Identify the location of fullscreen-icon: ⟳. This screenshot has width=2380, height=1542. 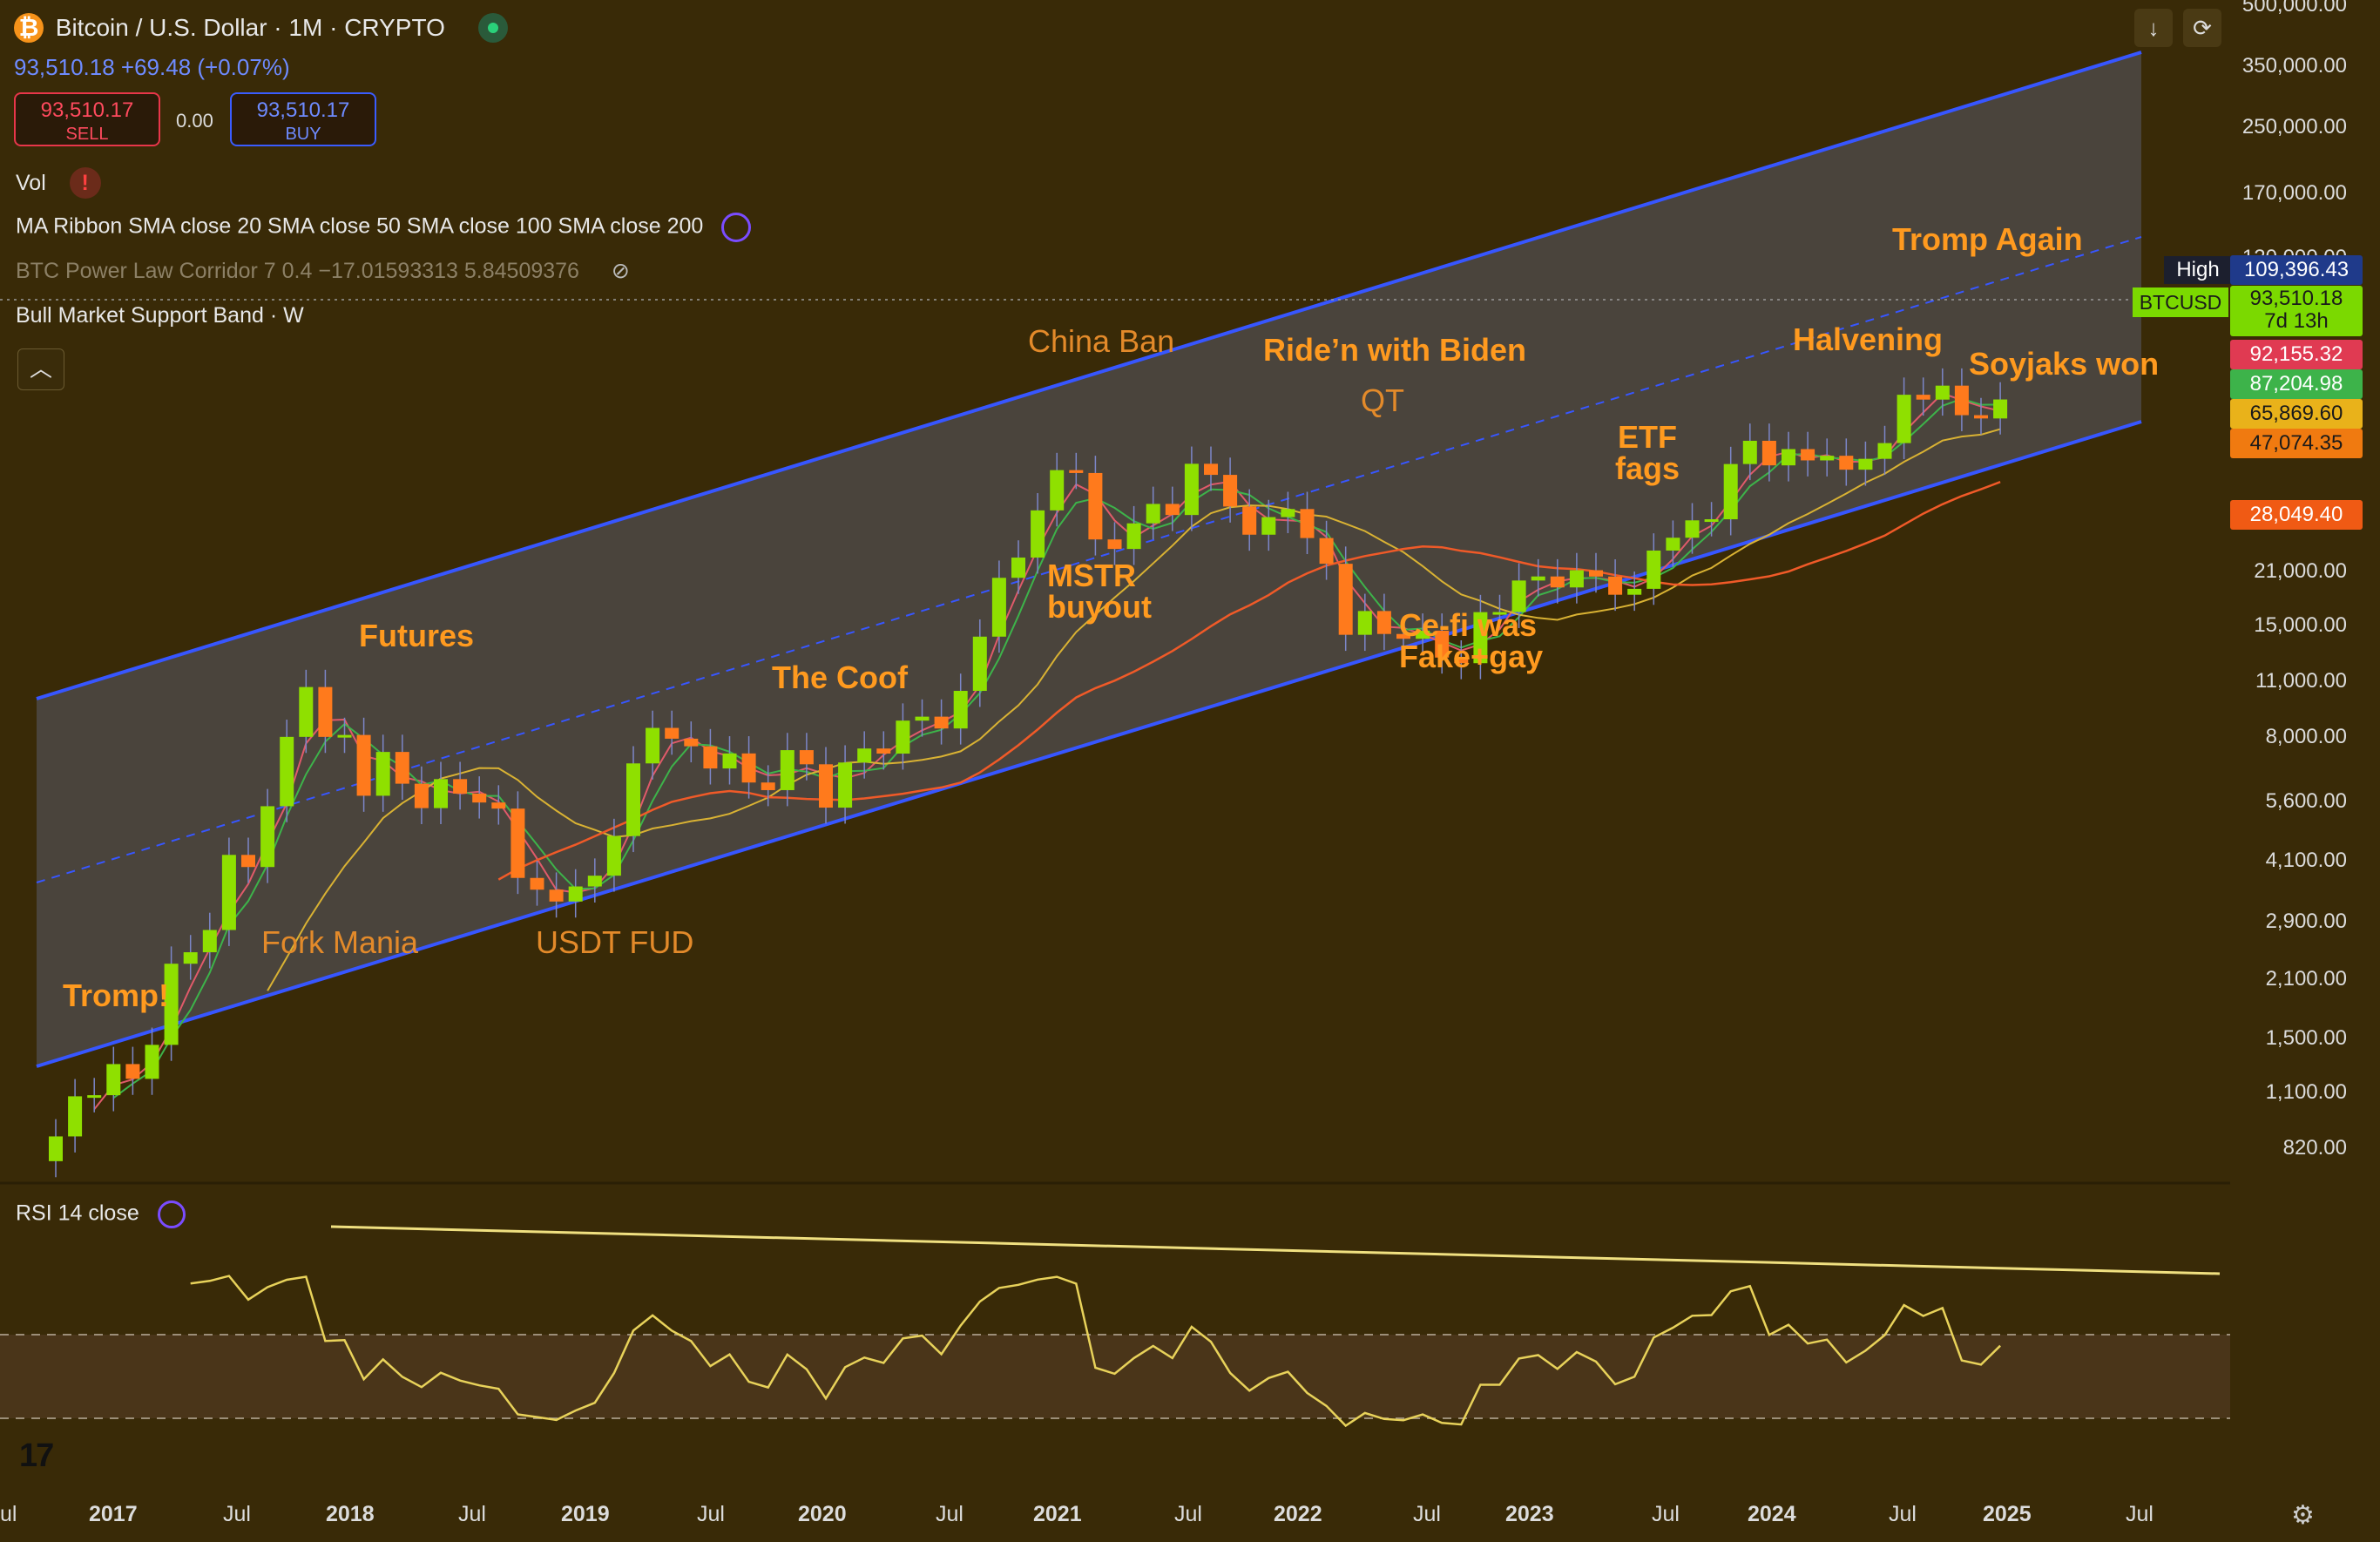
(2202, 28).